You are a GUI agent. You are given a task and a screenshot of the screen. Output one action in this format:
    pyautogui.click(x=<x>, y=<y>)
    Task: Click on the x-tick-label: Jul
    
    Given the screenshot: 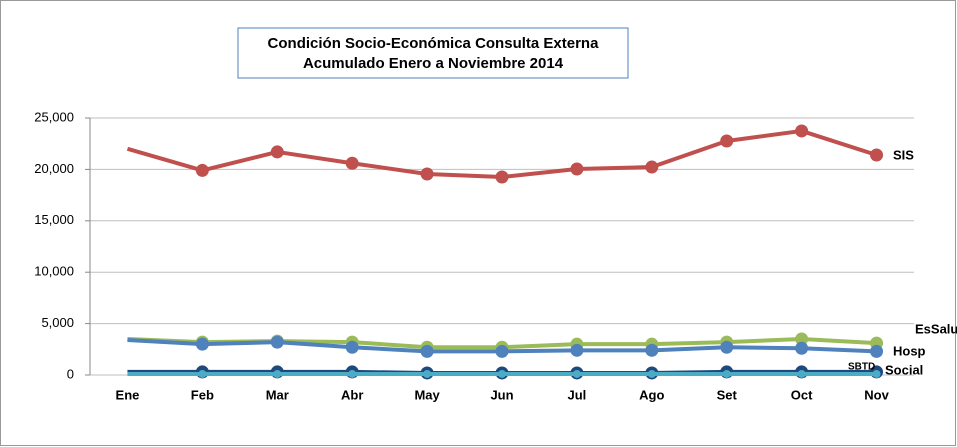 What is the action you would take?
    pyautogui.click(x=577, y=394)
    